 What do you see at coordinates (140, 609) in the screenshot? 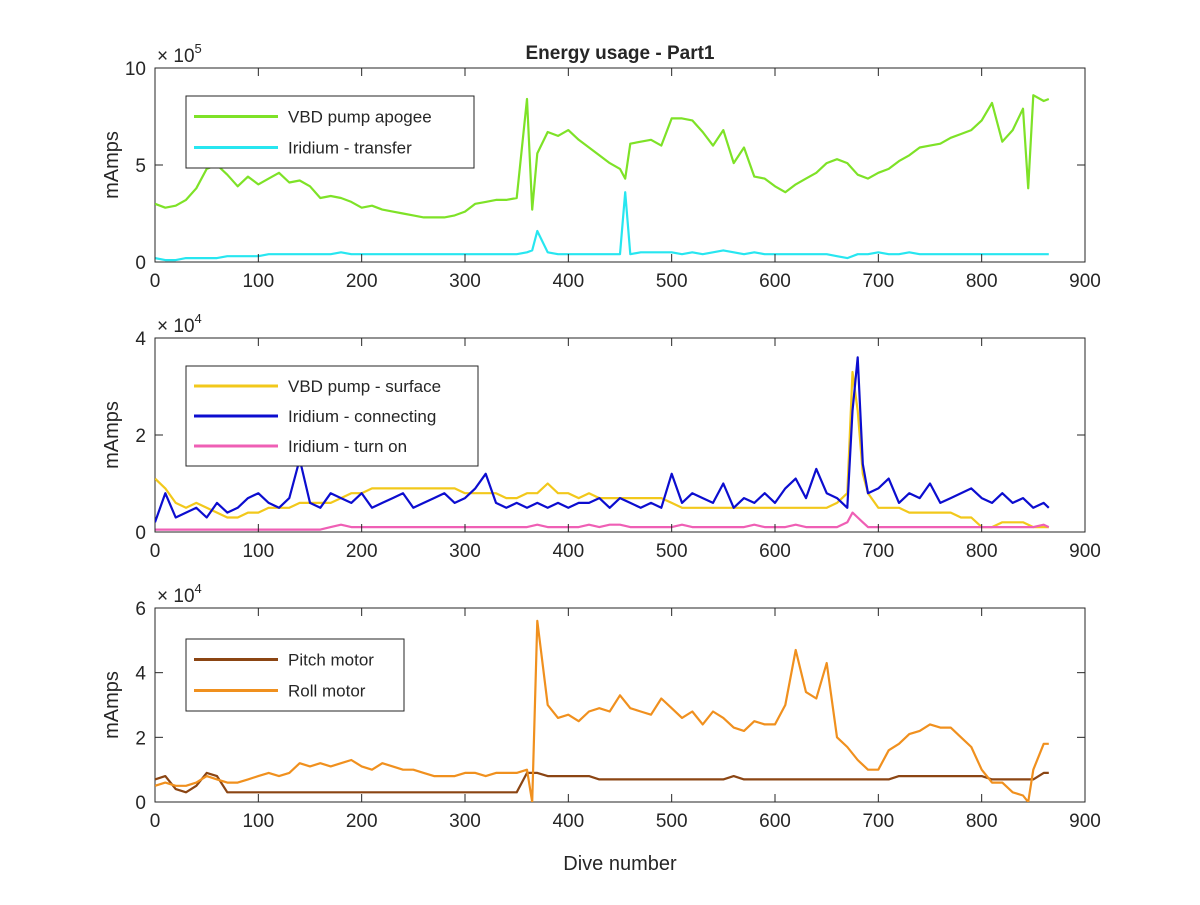
I see `y-tick-label: 6` at bounding box center [140, 609].